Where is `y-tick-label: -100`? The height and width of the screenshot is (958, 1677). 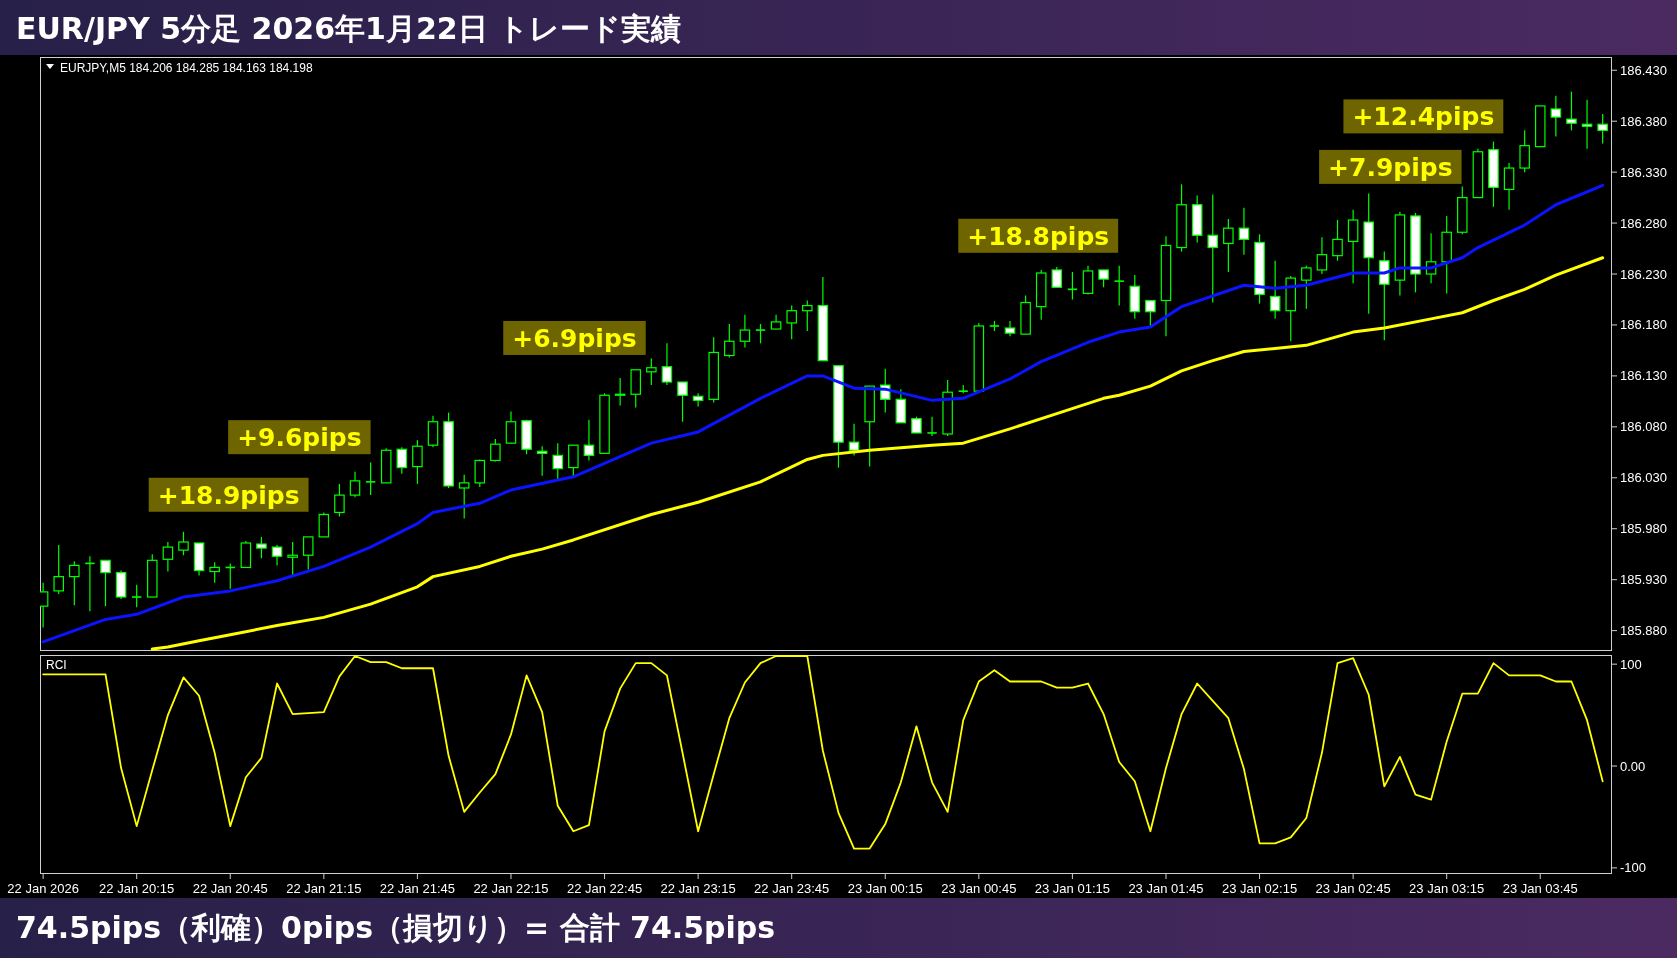 y-tick-label: -100 is located at coordinates (1633, 868).